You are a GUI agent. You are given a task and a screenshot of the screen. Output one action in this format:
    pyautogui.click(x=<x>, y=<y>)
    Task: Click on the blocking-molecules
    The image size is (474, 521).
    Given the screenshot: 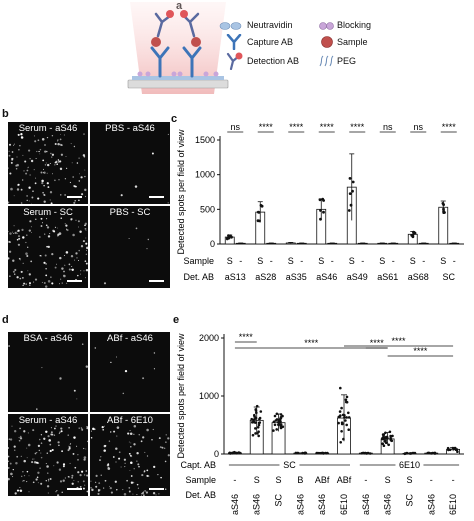 What is the action you would take?
    pyautogui.click(x=178, y=74)
    